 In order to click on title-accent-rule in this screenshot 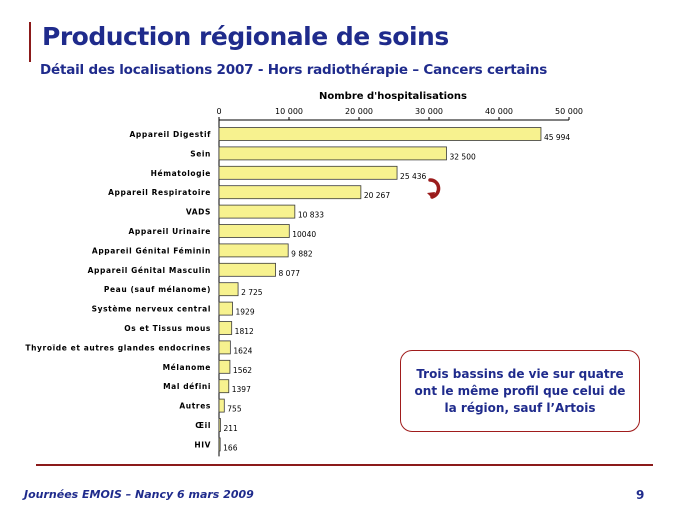, I will do `click(30, 42)`.